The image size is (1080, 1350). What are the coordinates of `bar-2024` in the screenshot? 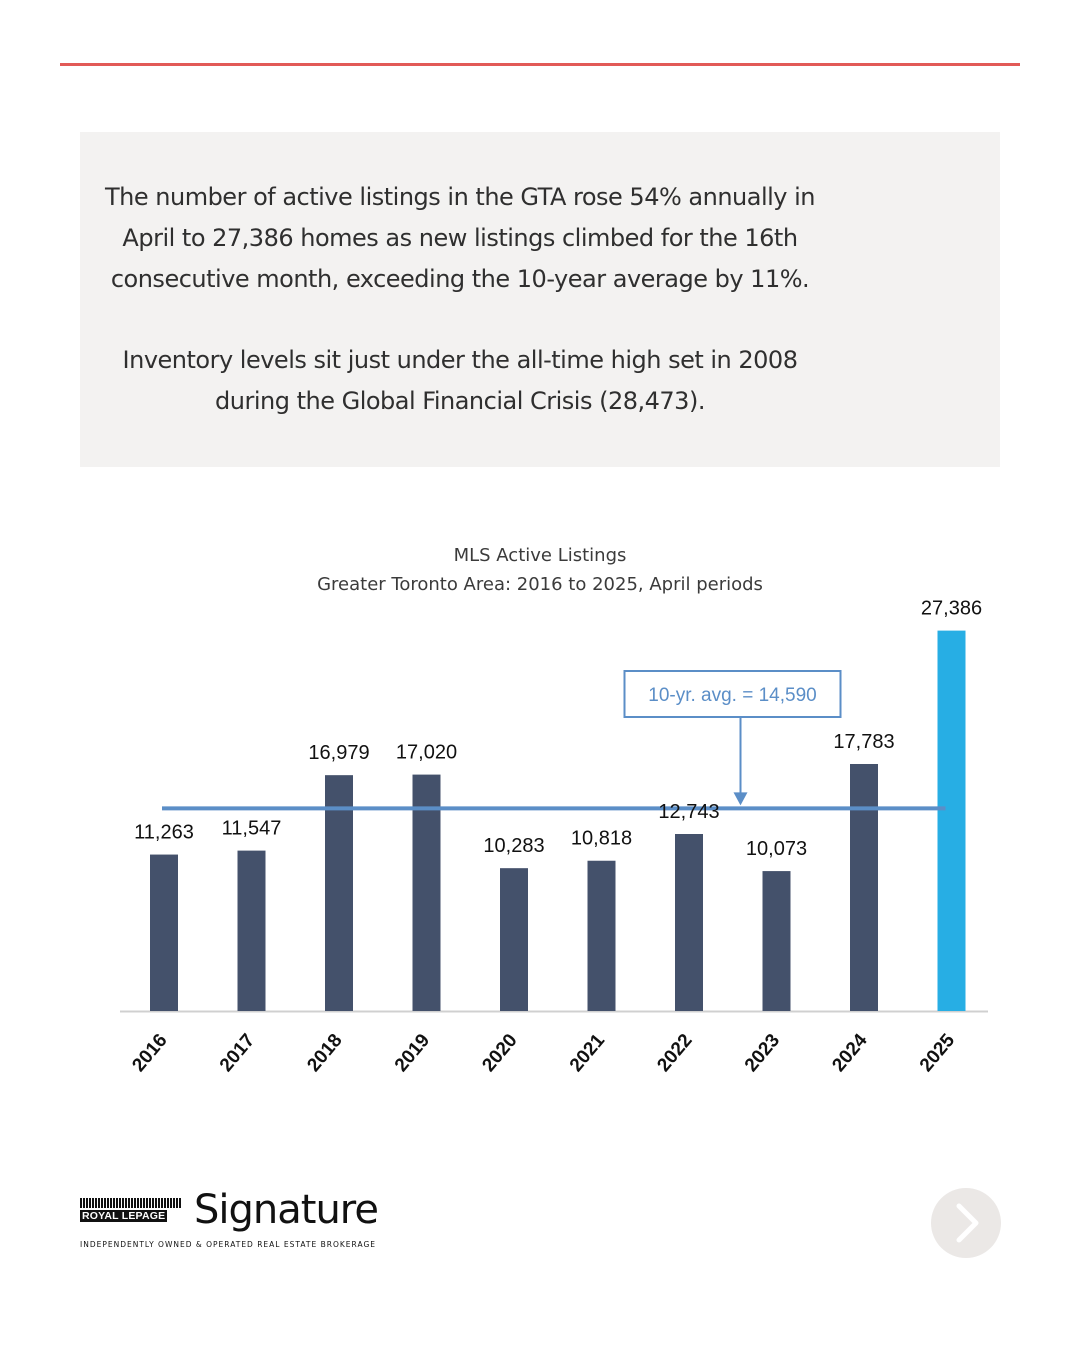 It's located at (864, 887).